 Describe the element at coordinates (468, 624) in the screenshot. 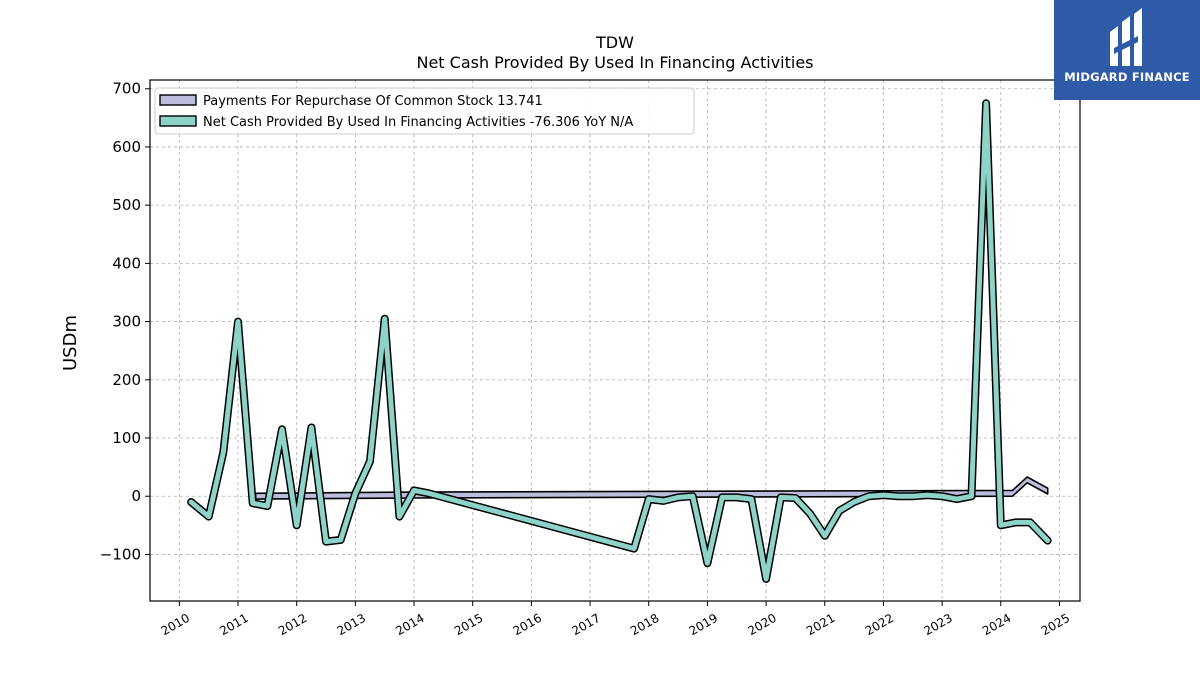

I see `x-tick-label: 2015` at that location.